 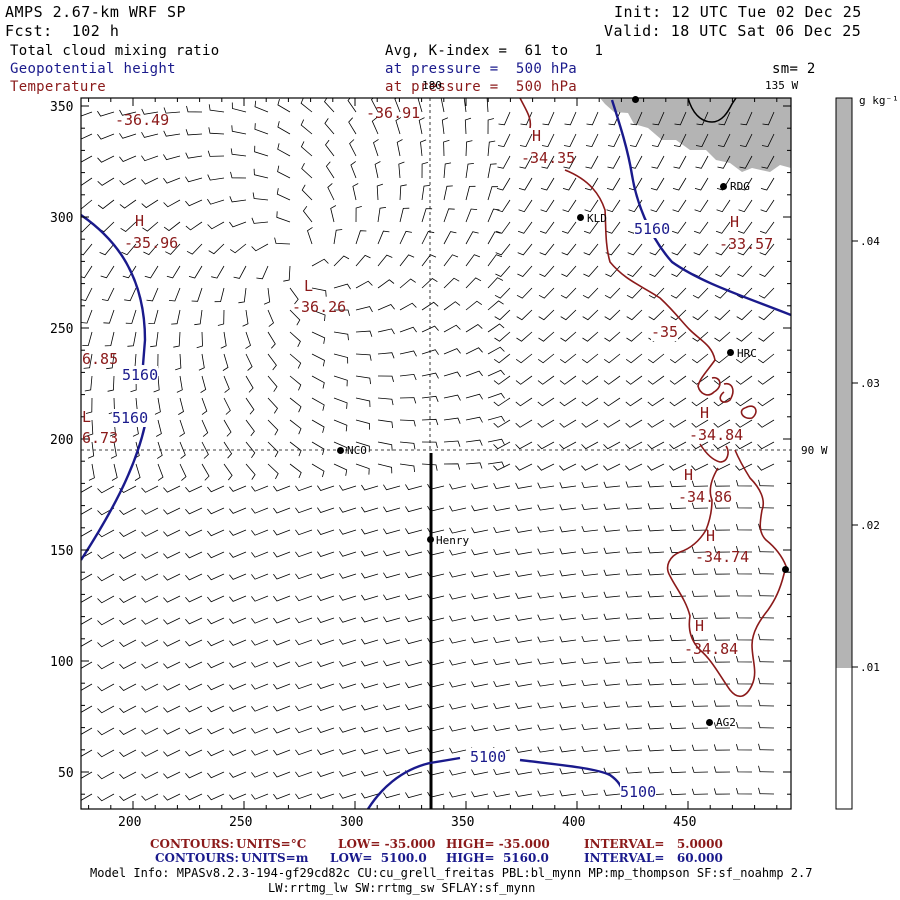 I want to click on y-tick-label: 100, so click(x=62, y=662).